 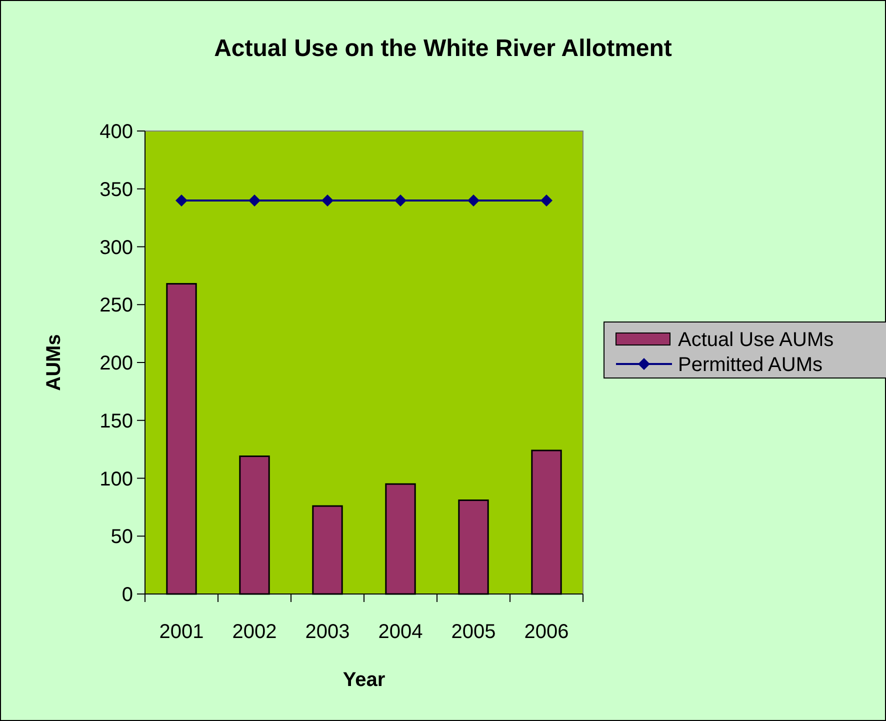 I want to click on y-tick-label: 50, so click(x=121, y=537).